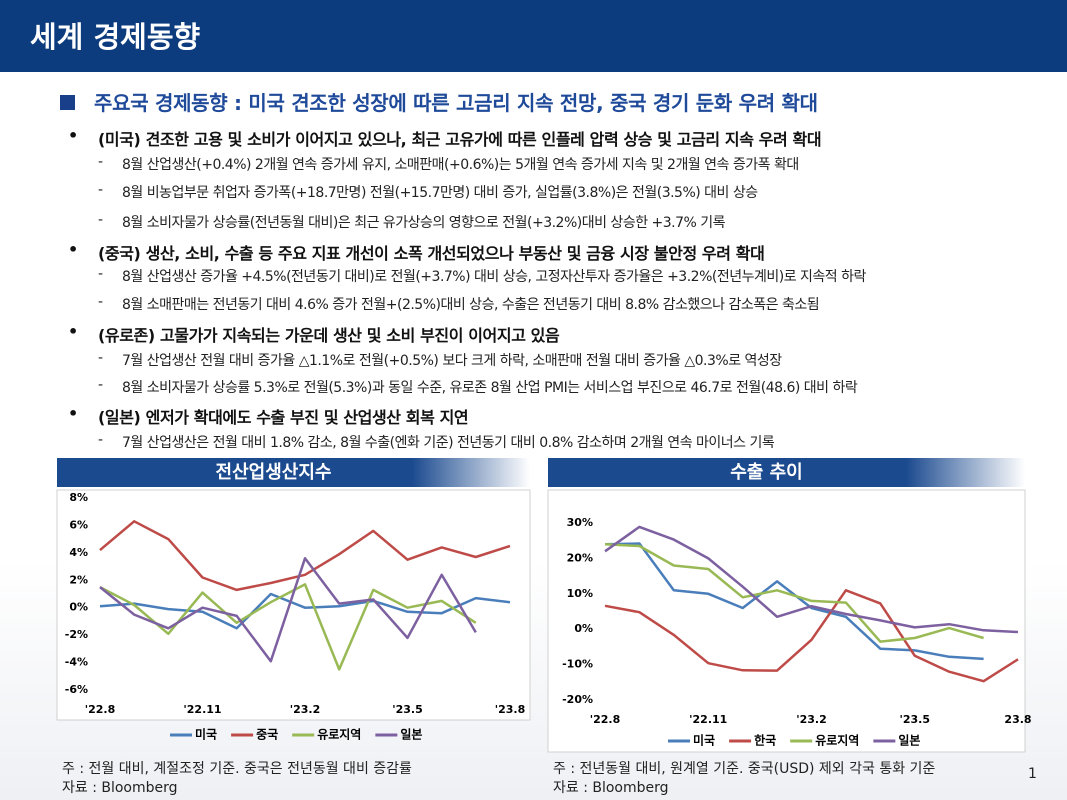  I want to click on plot-frame, so click(786, 621).